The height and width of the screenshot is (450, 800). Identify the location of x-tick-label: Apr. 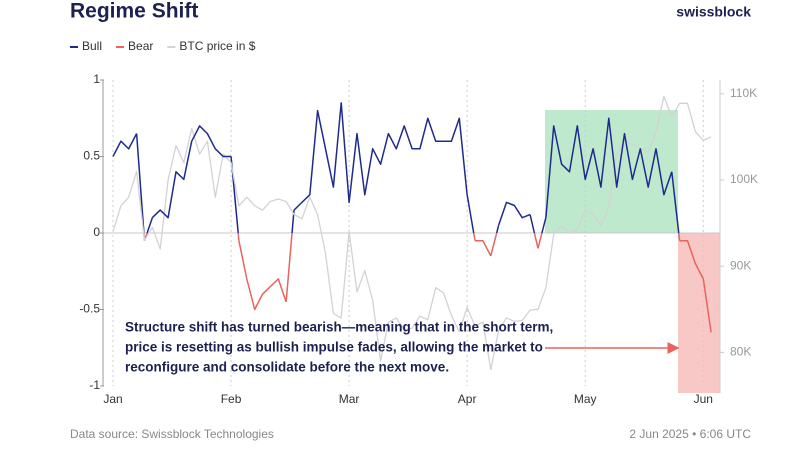
(467, 399).